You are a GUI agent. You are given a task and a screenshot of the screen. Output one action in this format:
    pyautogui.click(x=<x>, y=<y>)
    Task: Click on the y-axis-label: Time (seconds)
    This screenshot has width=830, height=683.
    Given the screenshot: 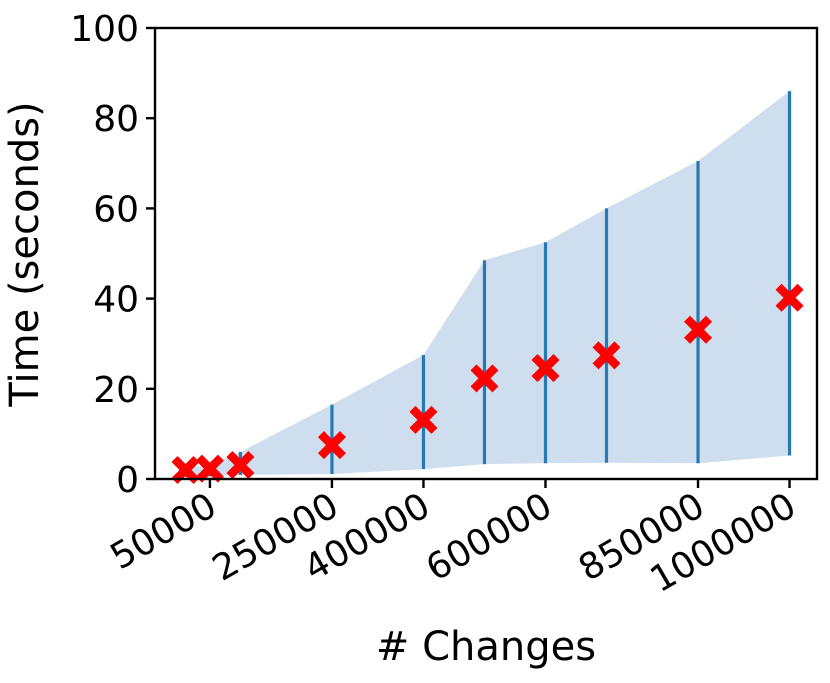 What is the action you would take?
    pyautogui.click(x=25, y=254)
    